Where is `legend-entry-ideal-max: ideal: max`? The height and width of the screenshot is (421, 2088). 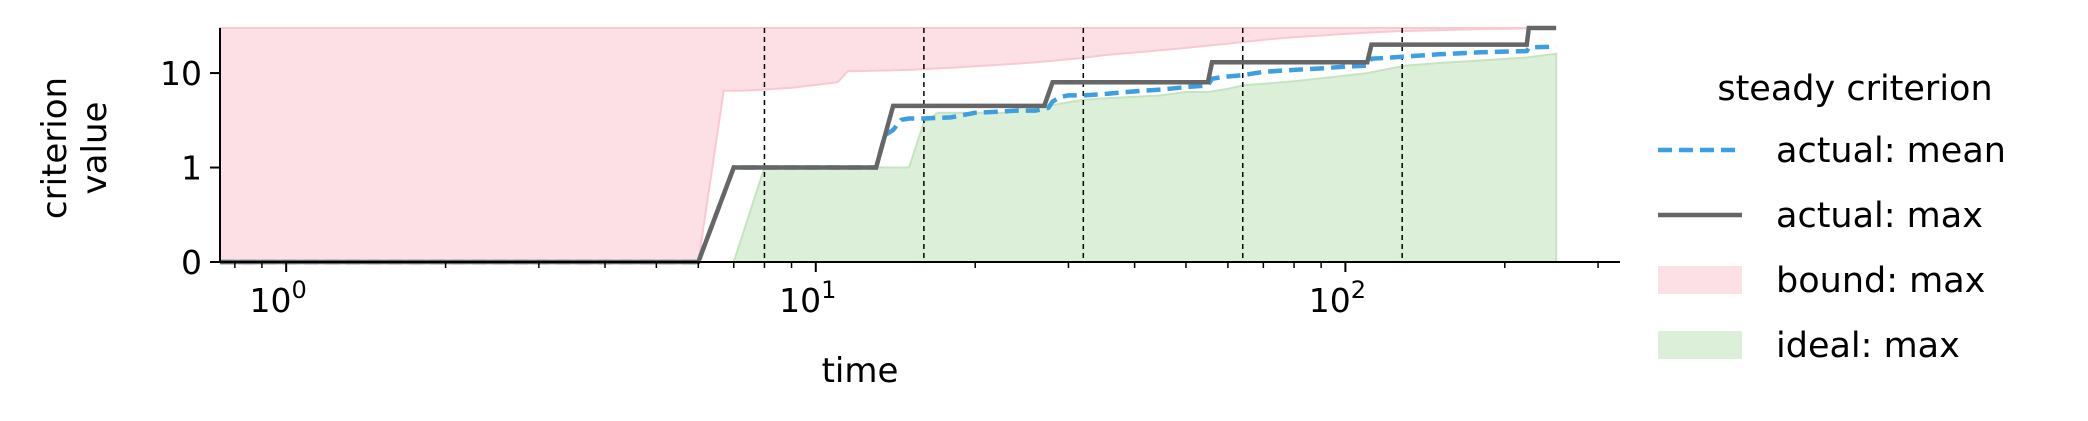 legend-entry-ideal-max: ideal: max is located at coordinates (1809, 346).